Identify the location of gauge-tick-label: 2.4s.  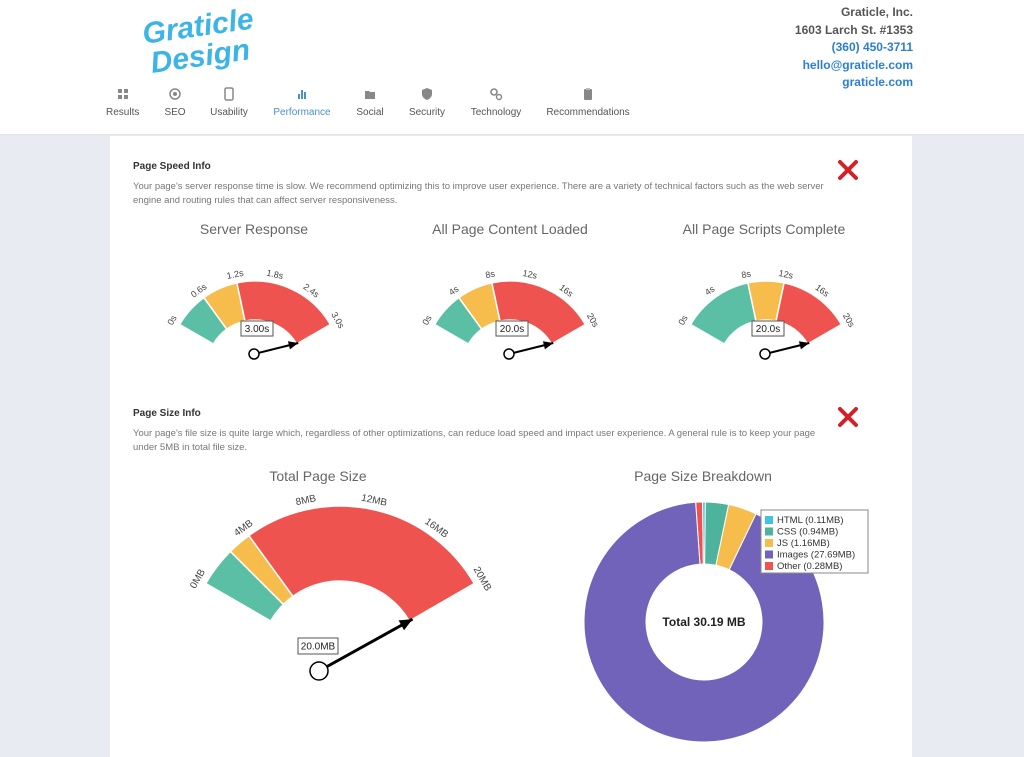
(311, 291).